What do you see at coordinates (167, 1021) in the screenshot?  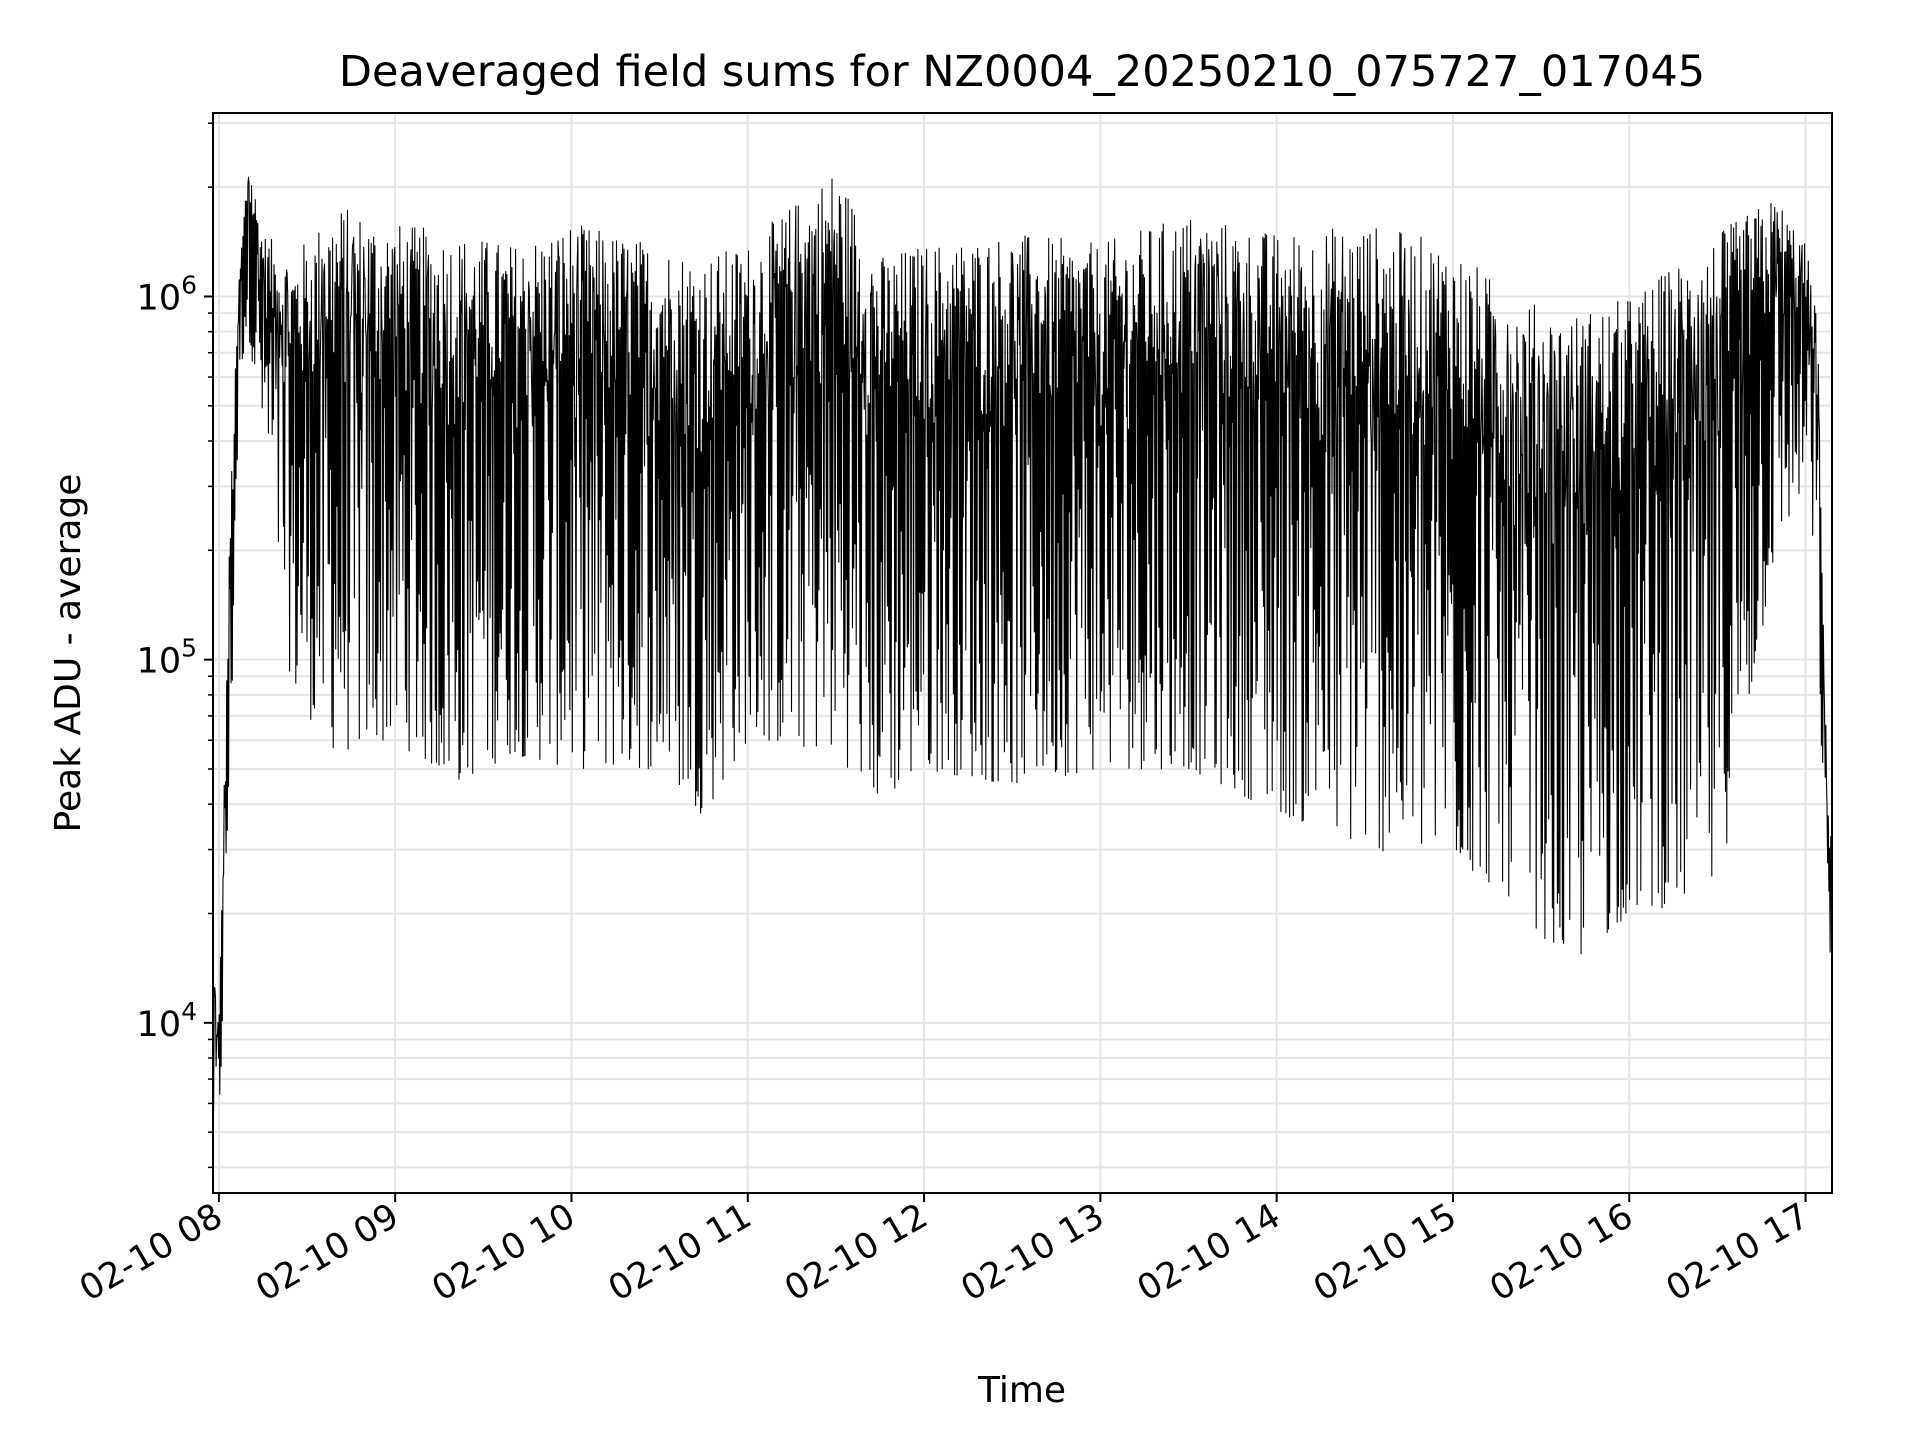 I see `y-tick-label: 10⁴` at bounding box center [167, 1021].